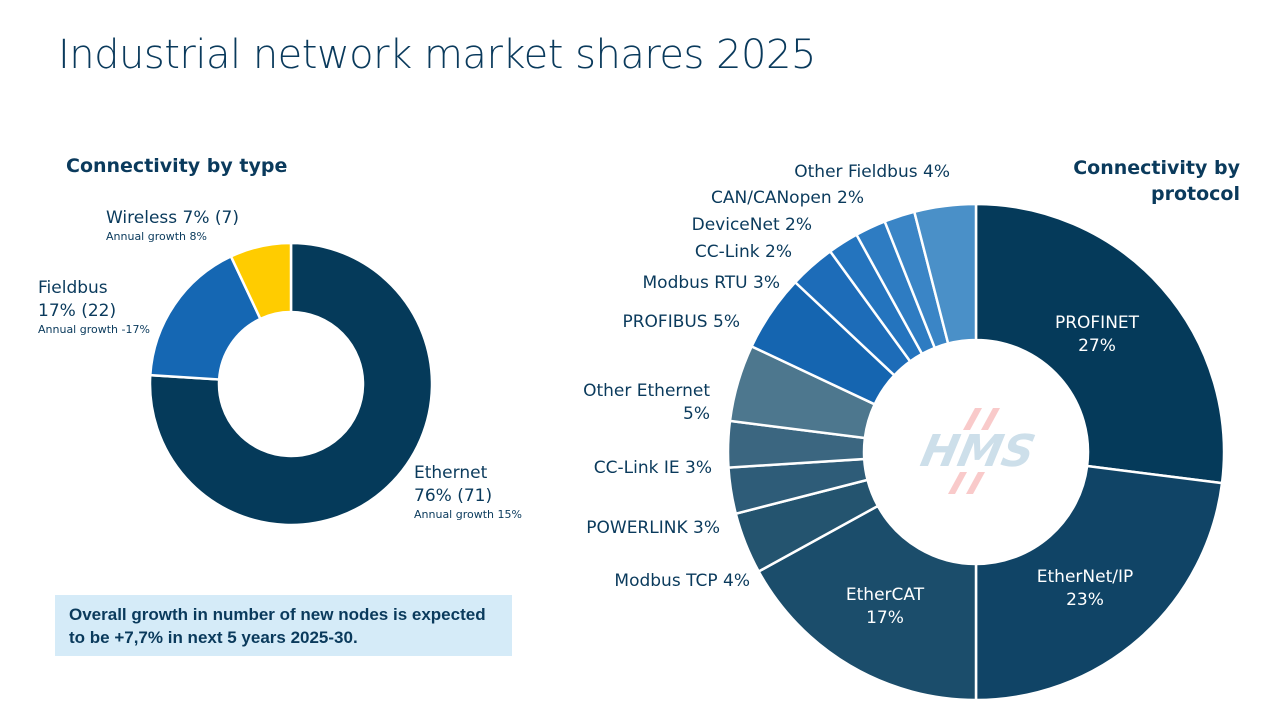 This screenshot has width=1280, height=720. I want to click on protocol-label-ethercat: EtherCAT 17%, so click(885, 607).